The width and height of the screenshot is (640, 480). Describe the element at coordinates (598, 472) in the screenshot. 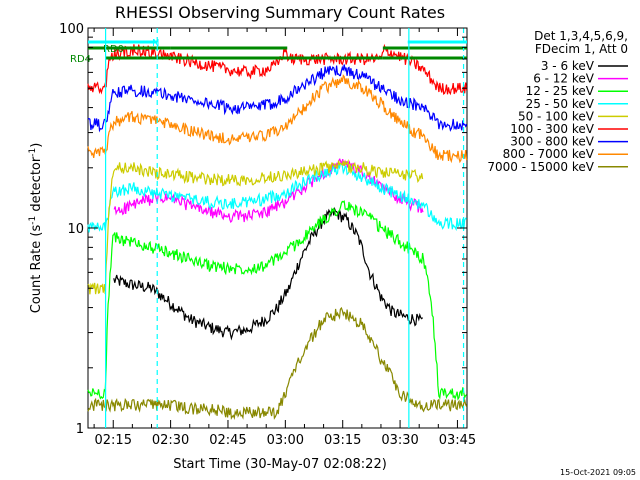

I see `footer-timestamp: 15-Oct-2021 09:05` at that location.